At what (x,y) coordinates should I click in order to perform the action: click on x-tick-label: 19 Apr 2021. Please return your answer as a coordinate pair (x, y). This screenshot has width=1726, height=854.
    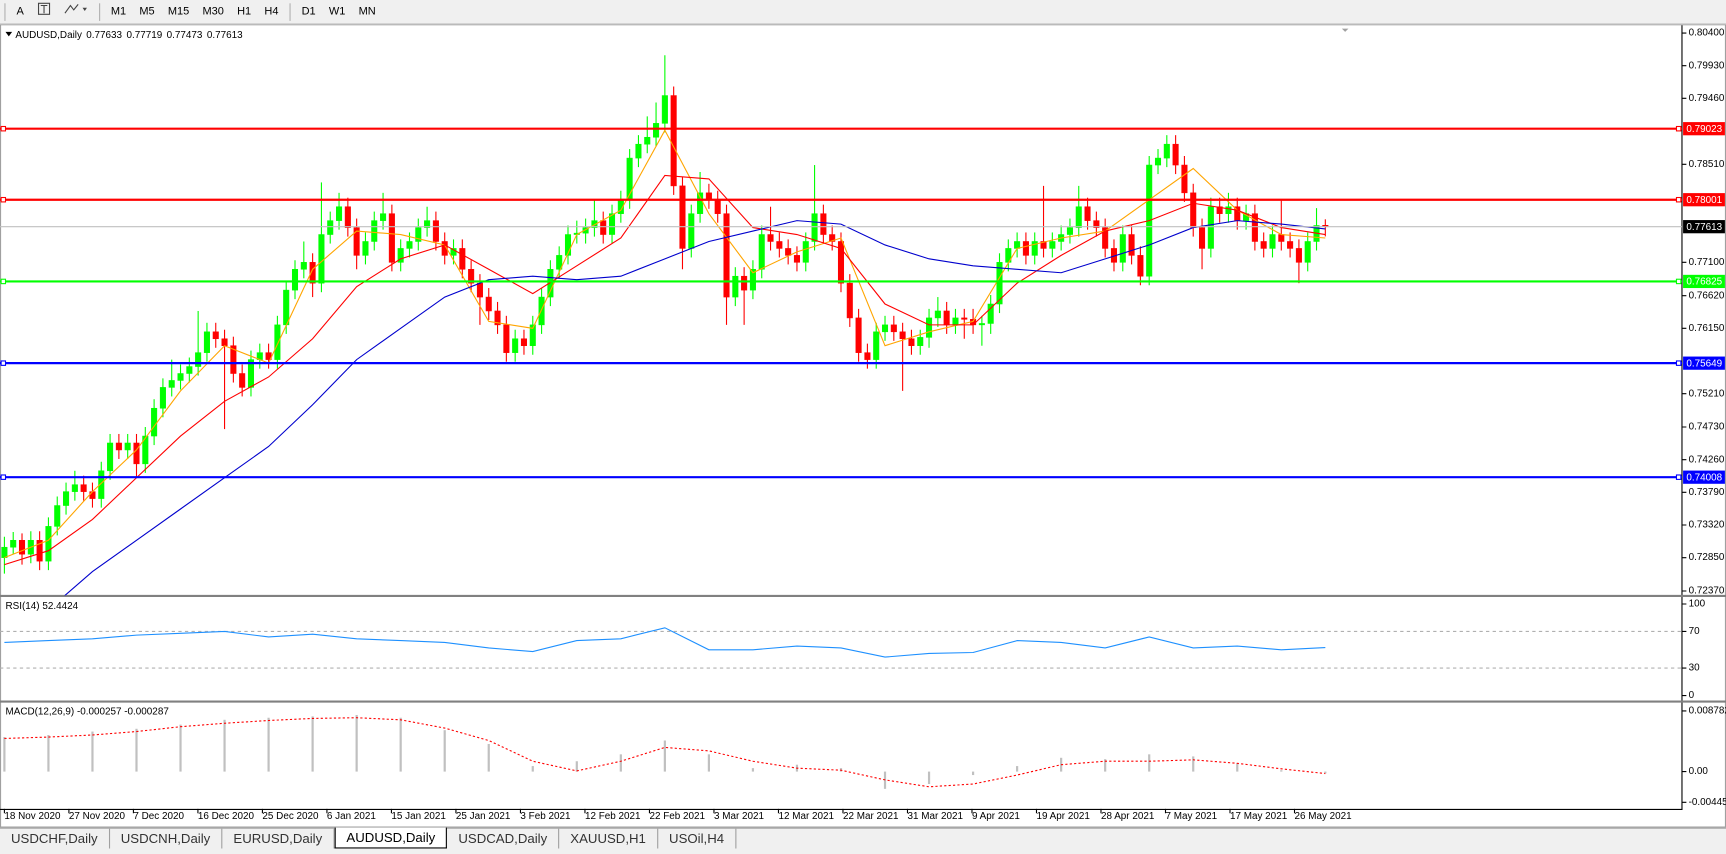
    Looking at the image, I should click on (1063, 816).